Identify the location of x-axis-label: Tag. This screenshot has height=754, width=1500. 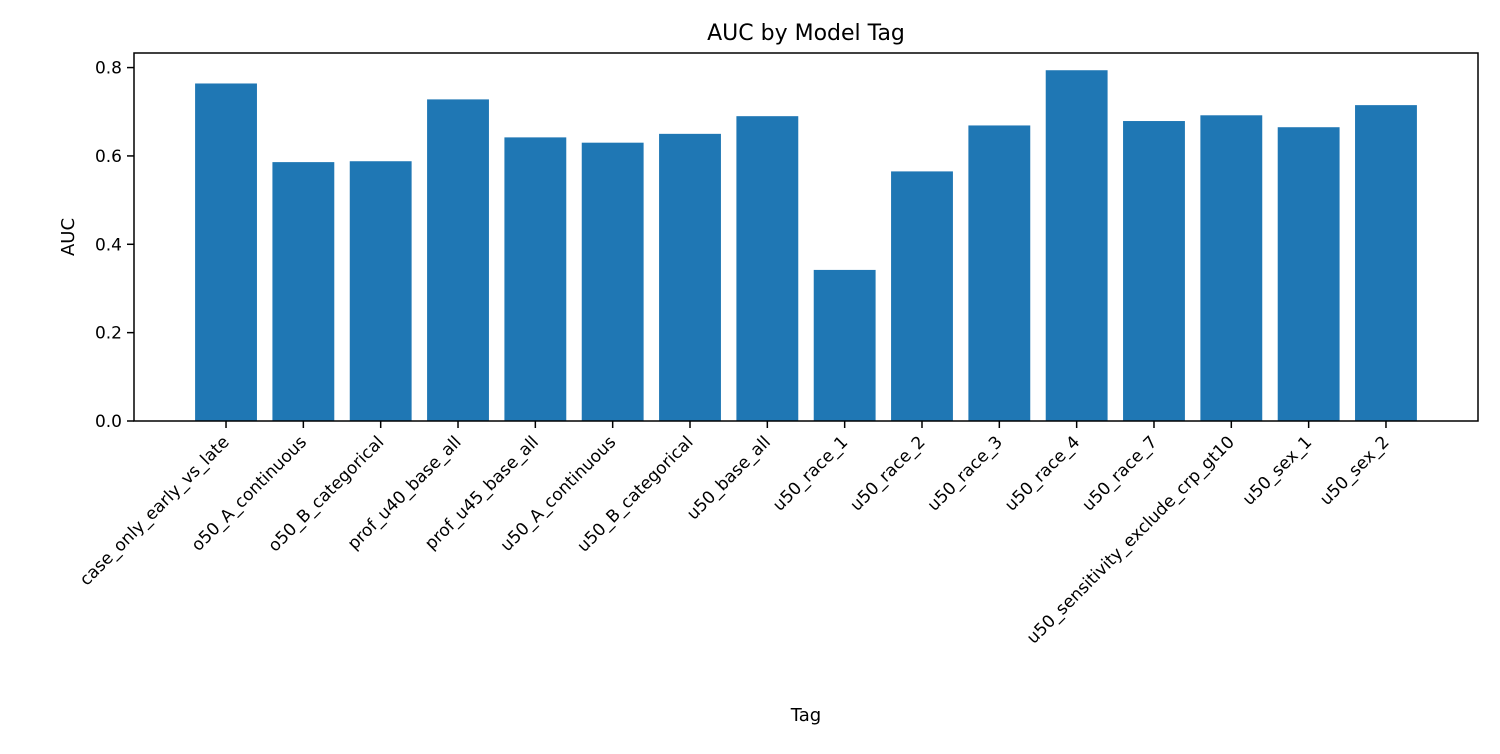
(805, 715).